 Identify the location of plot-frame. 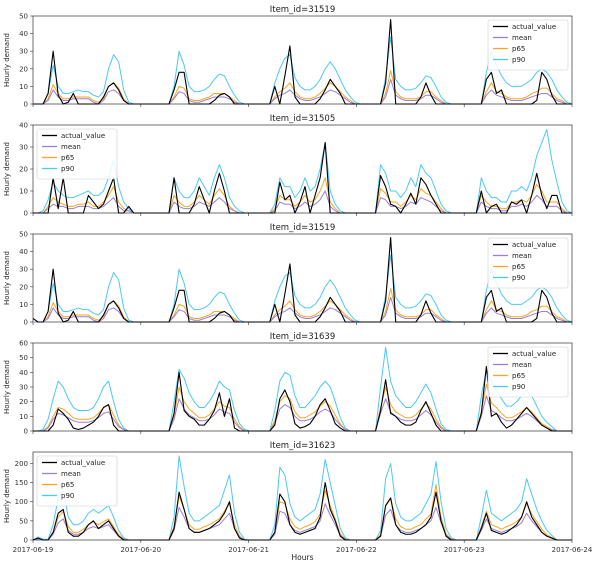
(302, 496).